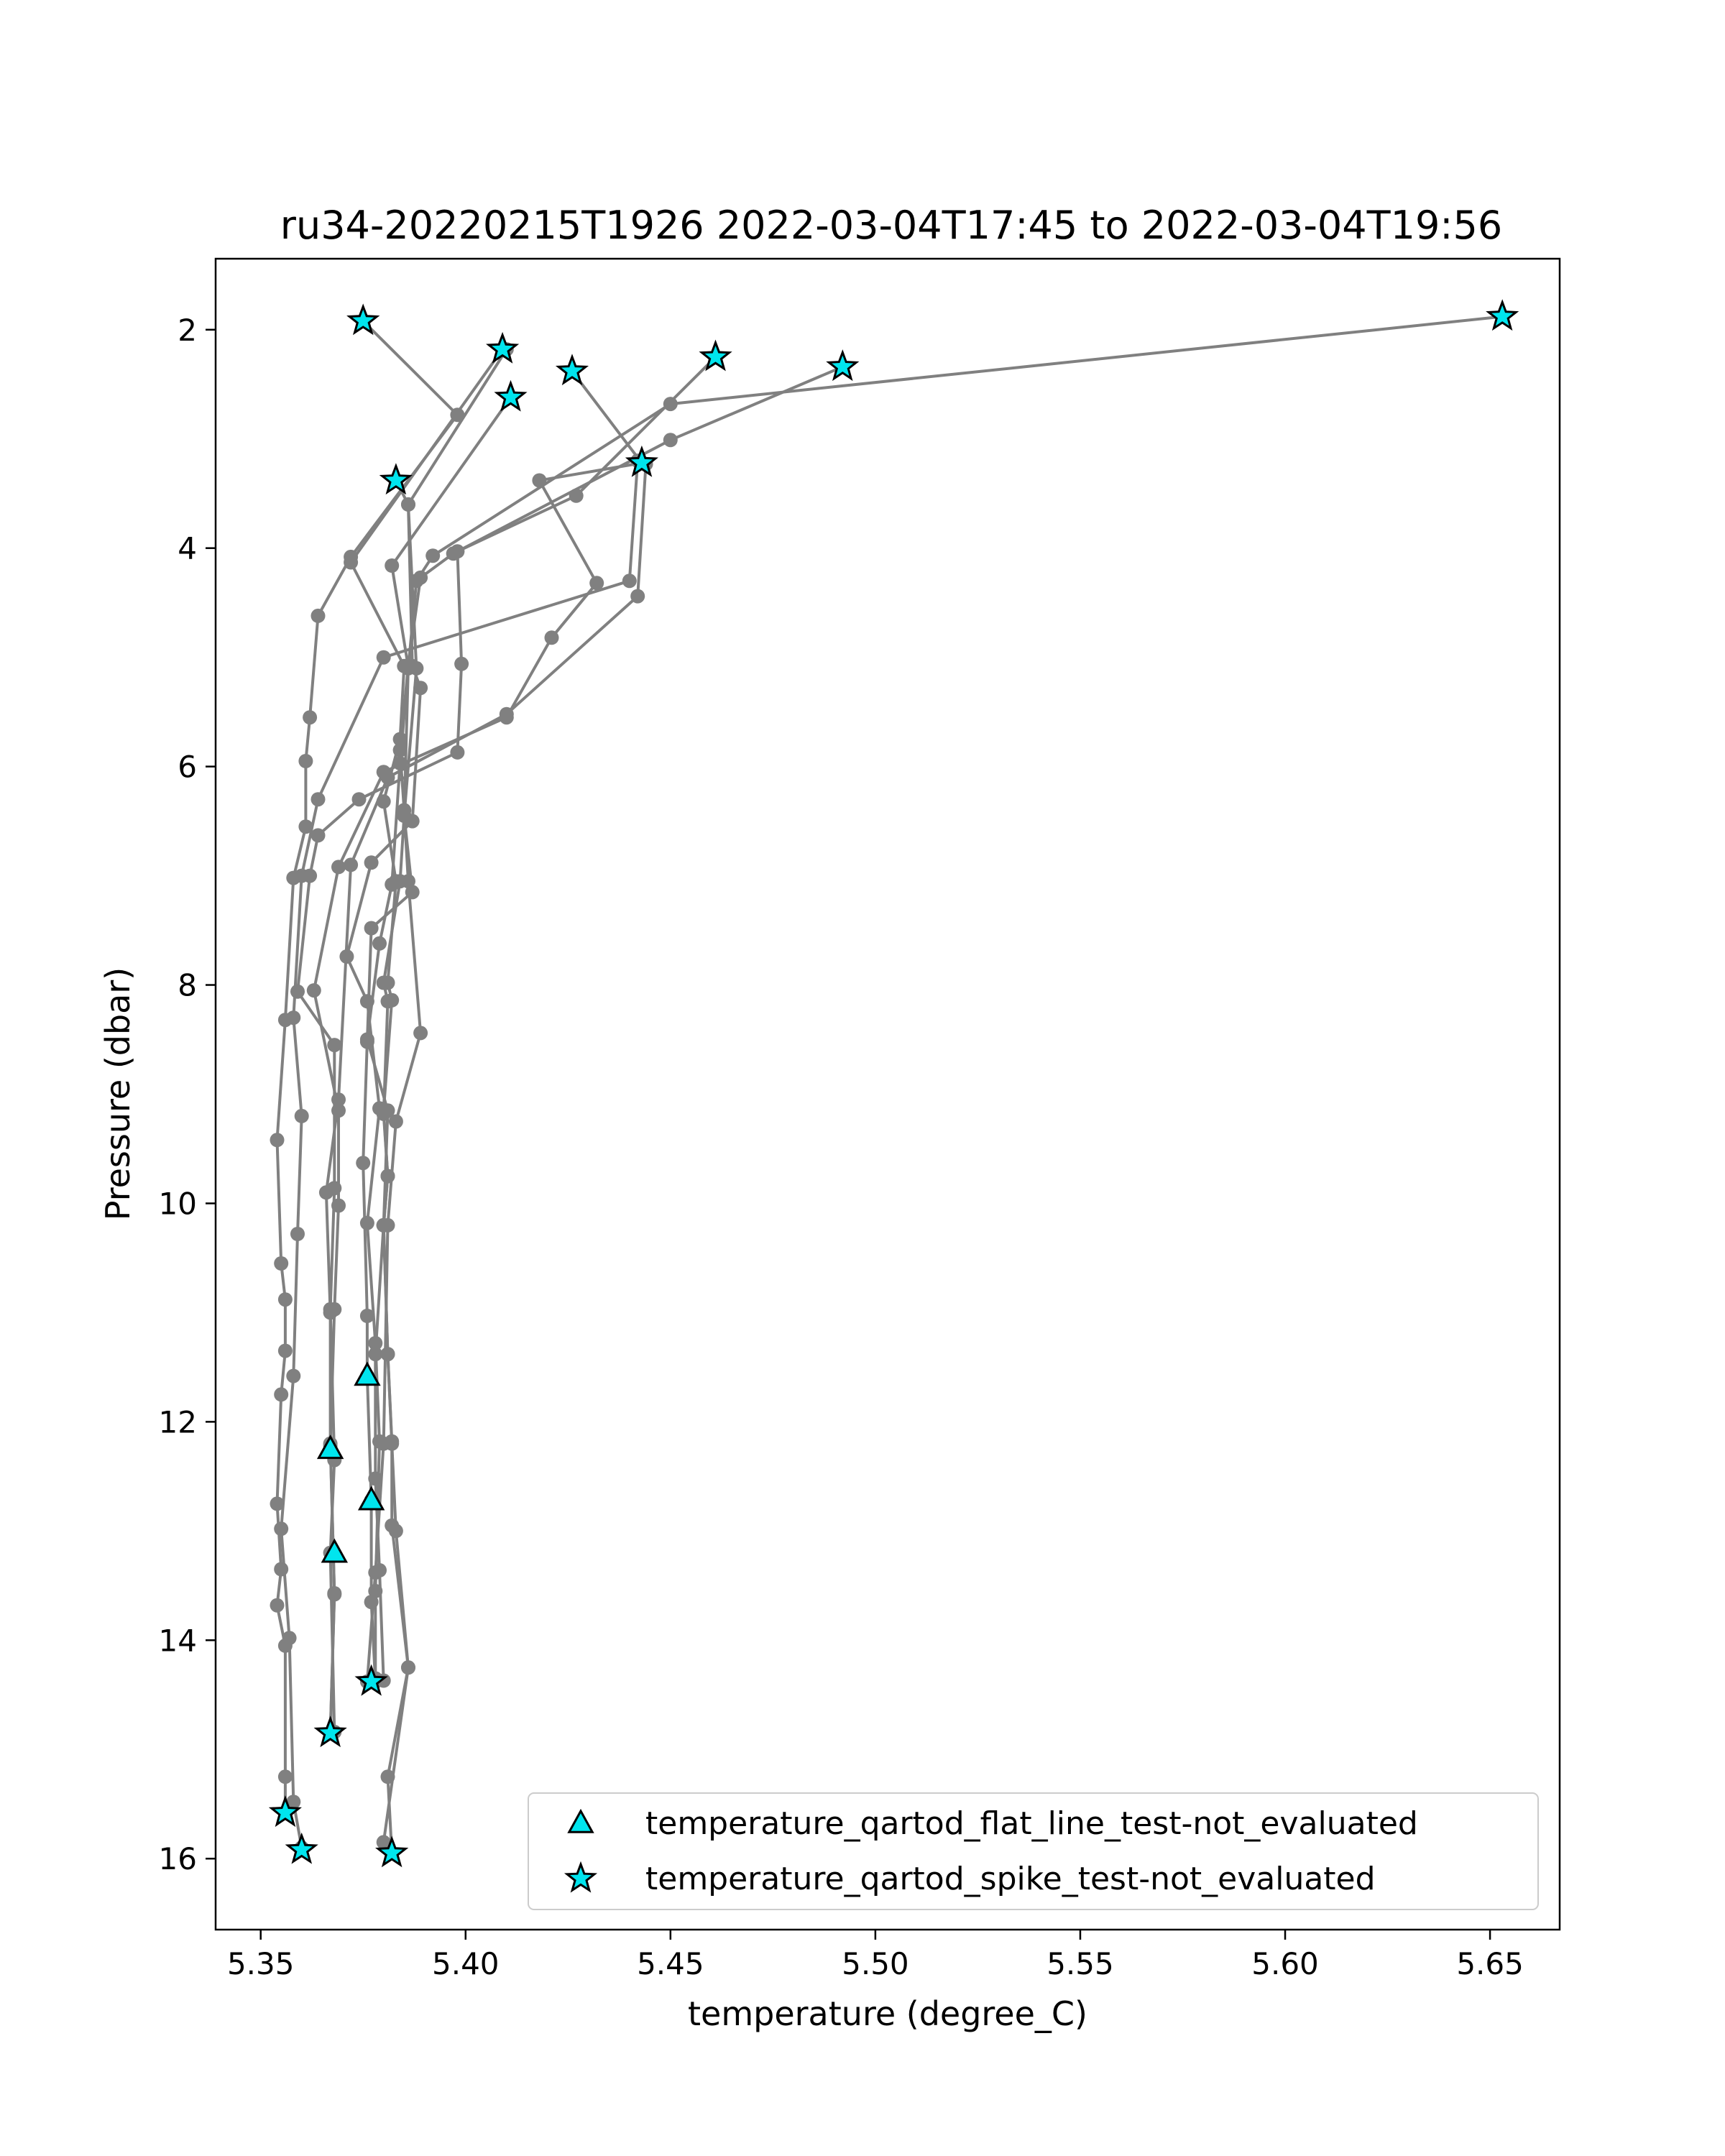 The width and height of the screenshot is (1725, 2156). What do you see at coordinates (1285, 1964) in the screenshot?
I see `x-tick-label: 5.60` at bounding box center [1285, 1964].